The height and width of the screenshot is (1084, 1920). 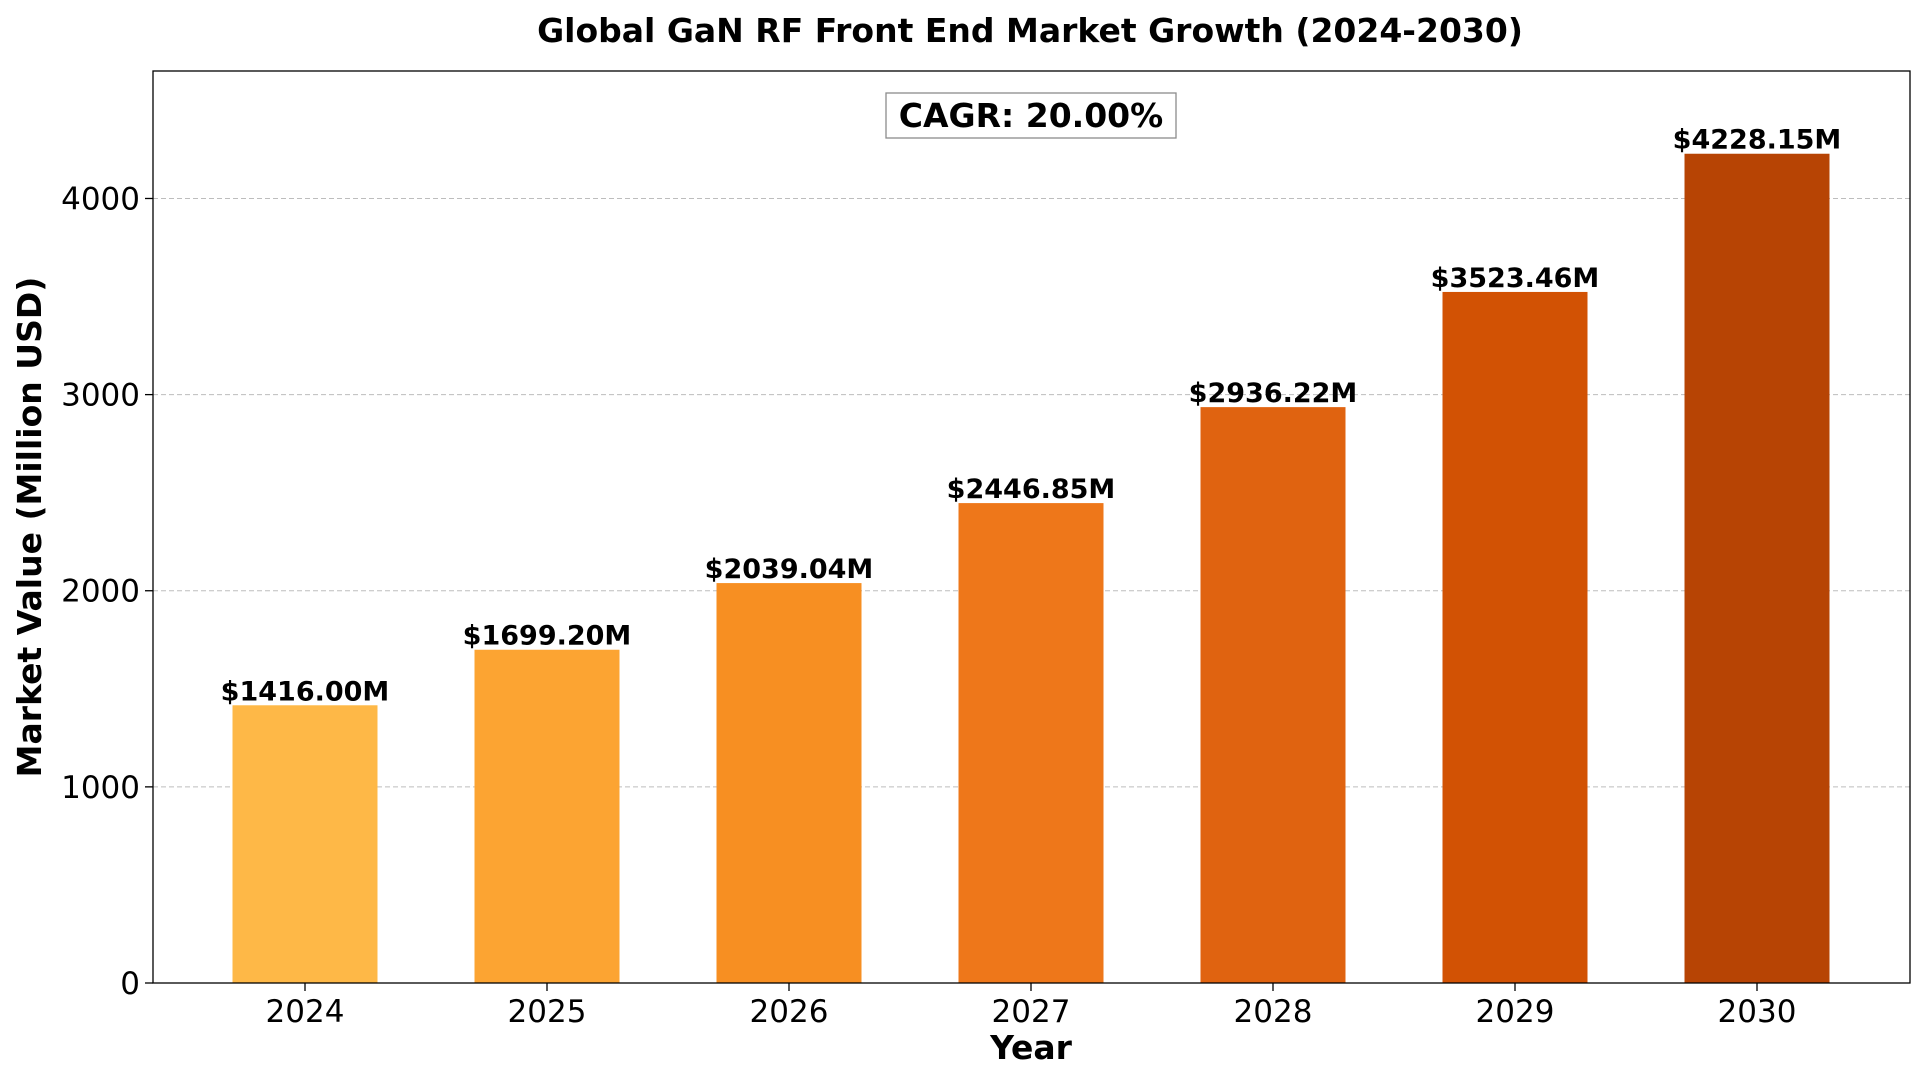 I want to click on cagr-box, so click(x=1031, y=115).